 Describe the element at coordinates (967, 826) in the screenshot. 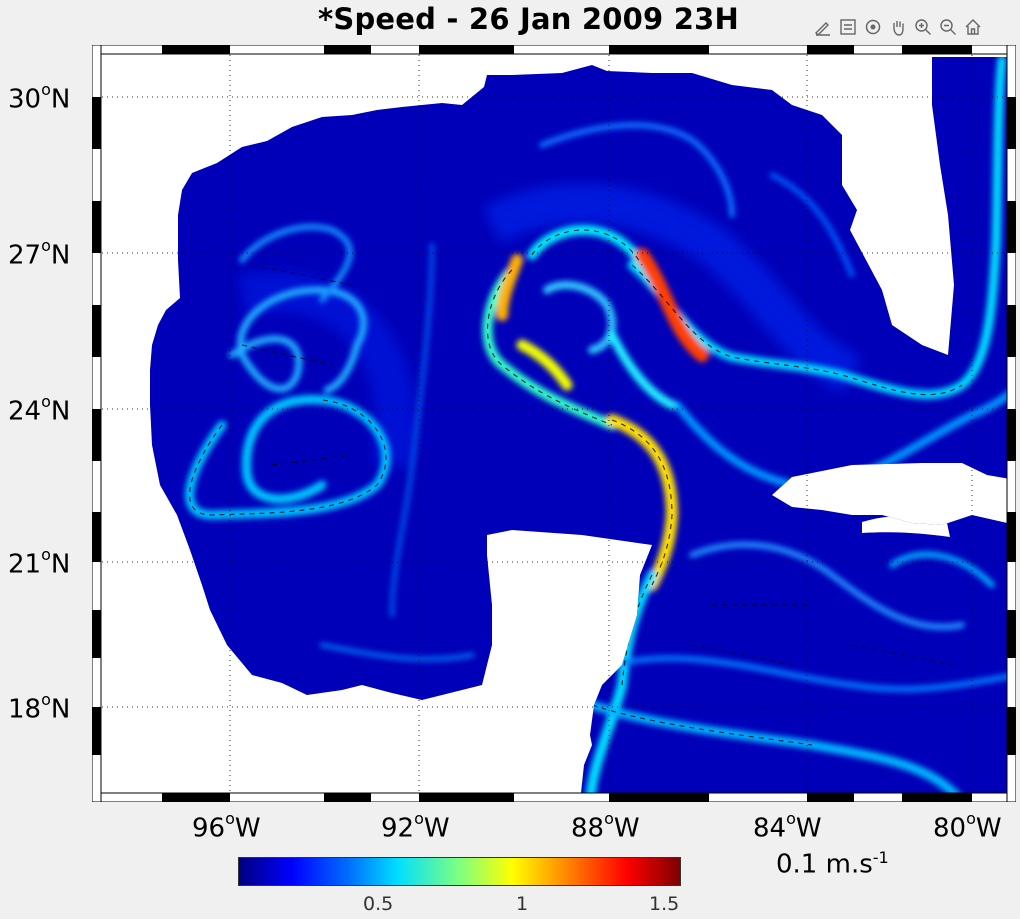

I see `lon-label-80w: 80oW` at that location.